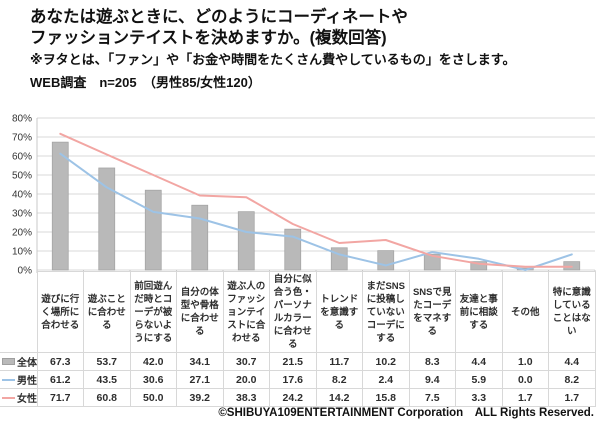  What do you see at coordinates (22, 119) in the screenshot?
I see `y-tick-label: 80%` at bounding box center [22, 119].